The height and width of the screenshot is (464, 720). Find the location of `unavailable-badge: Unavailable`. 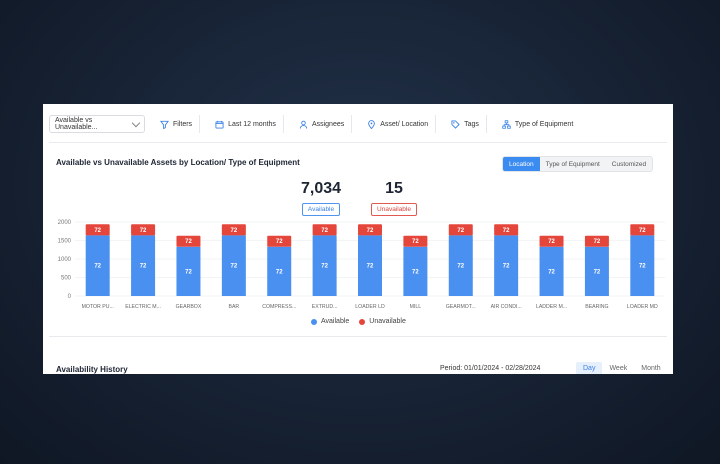

unavailable-badge: Unavailable is located at coordinates (394, 209).